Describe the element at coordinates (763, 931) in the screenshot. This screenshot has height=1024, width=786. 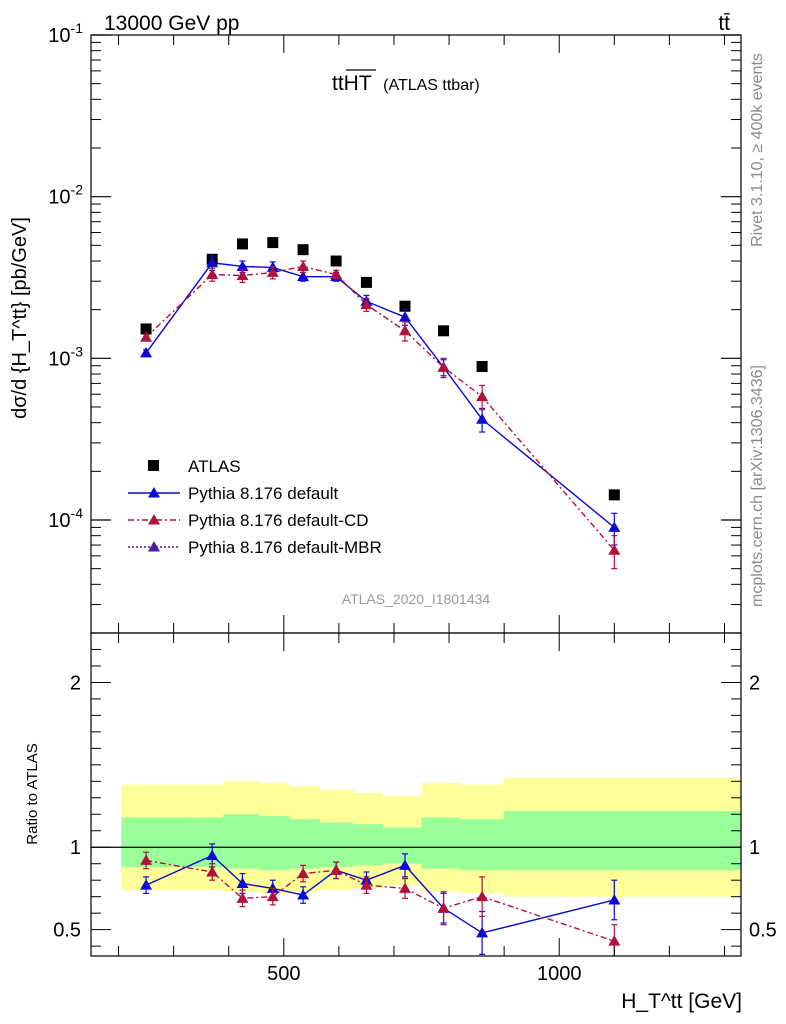
I see `ratio-y-tick-label-right: 0.5` at that location.